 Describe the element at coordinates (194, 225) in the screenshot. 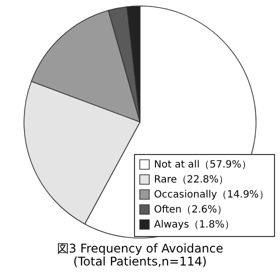

I see `legend-label: Always（1.8%）` at that location.